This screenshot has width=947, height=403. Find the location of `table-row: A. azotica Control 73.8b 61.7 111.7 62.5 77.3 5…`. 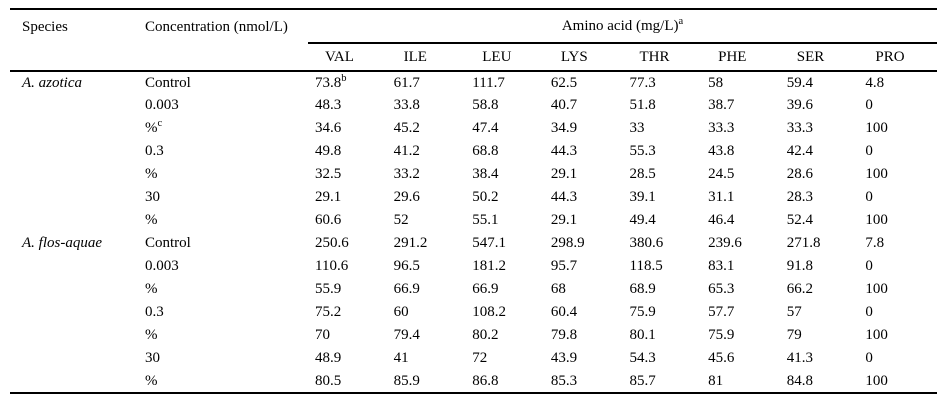

table-row: A. azotica Control 73.8b 61.7 111.7 62.5 77.3 5… is located at coordinates (473, 82).